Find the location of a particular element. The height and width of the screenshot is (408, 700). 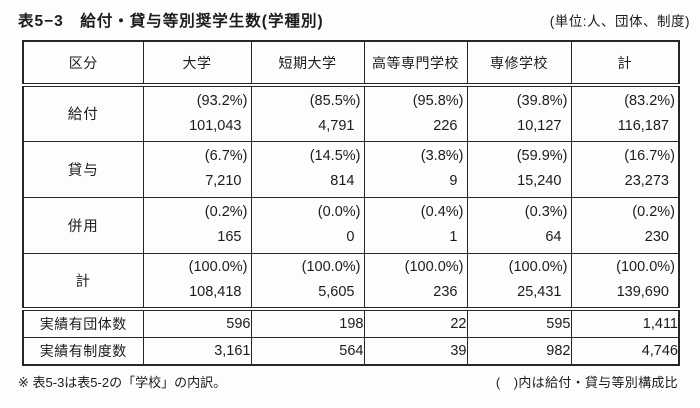

num-value: 0 is located at coordinates (350, 237).